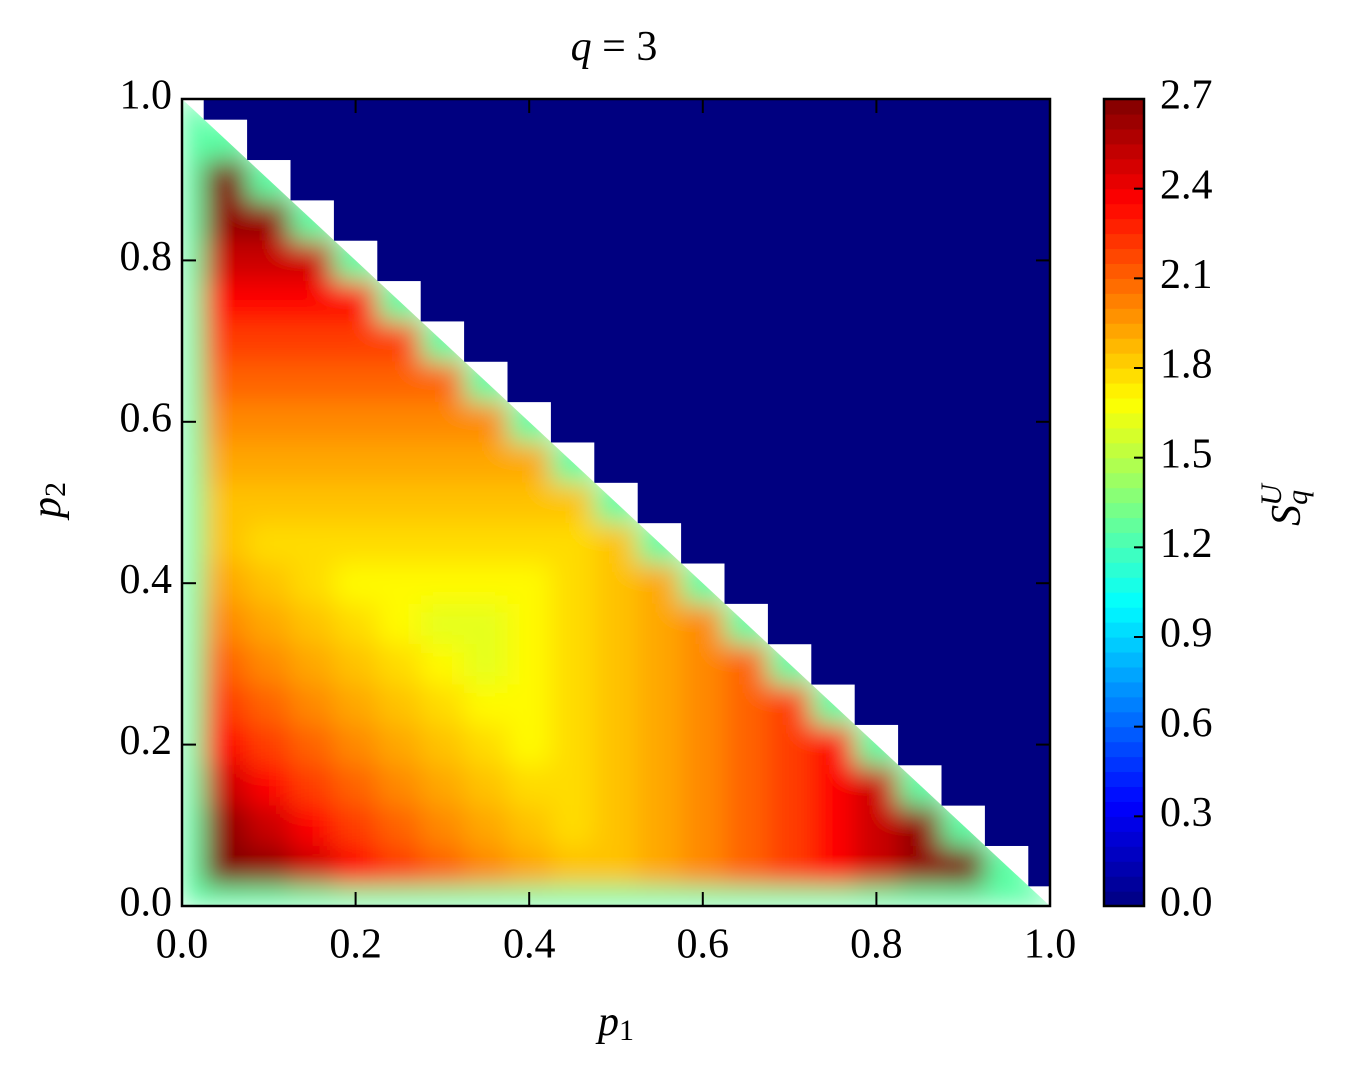 The image size is (1345, 1067). I want to click on y-axis-label: p2, so click(48, 501).